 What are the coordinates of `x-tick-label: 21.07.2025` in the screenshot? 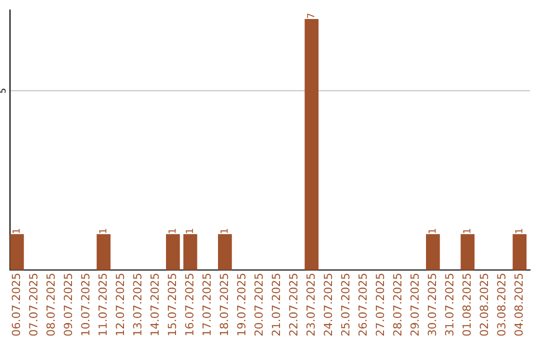 It's located at (276, 305).